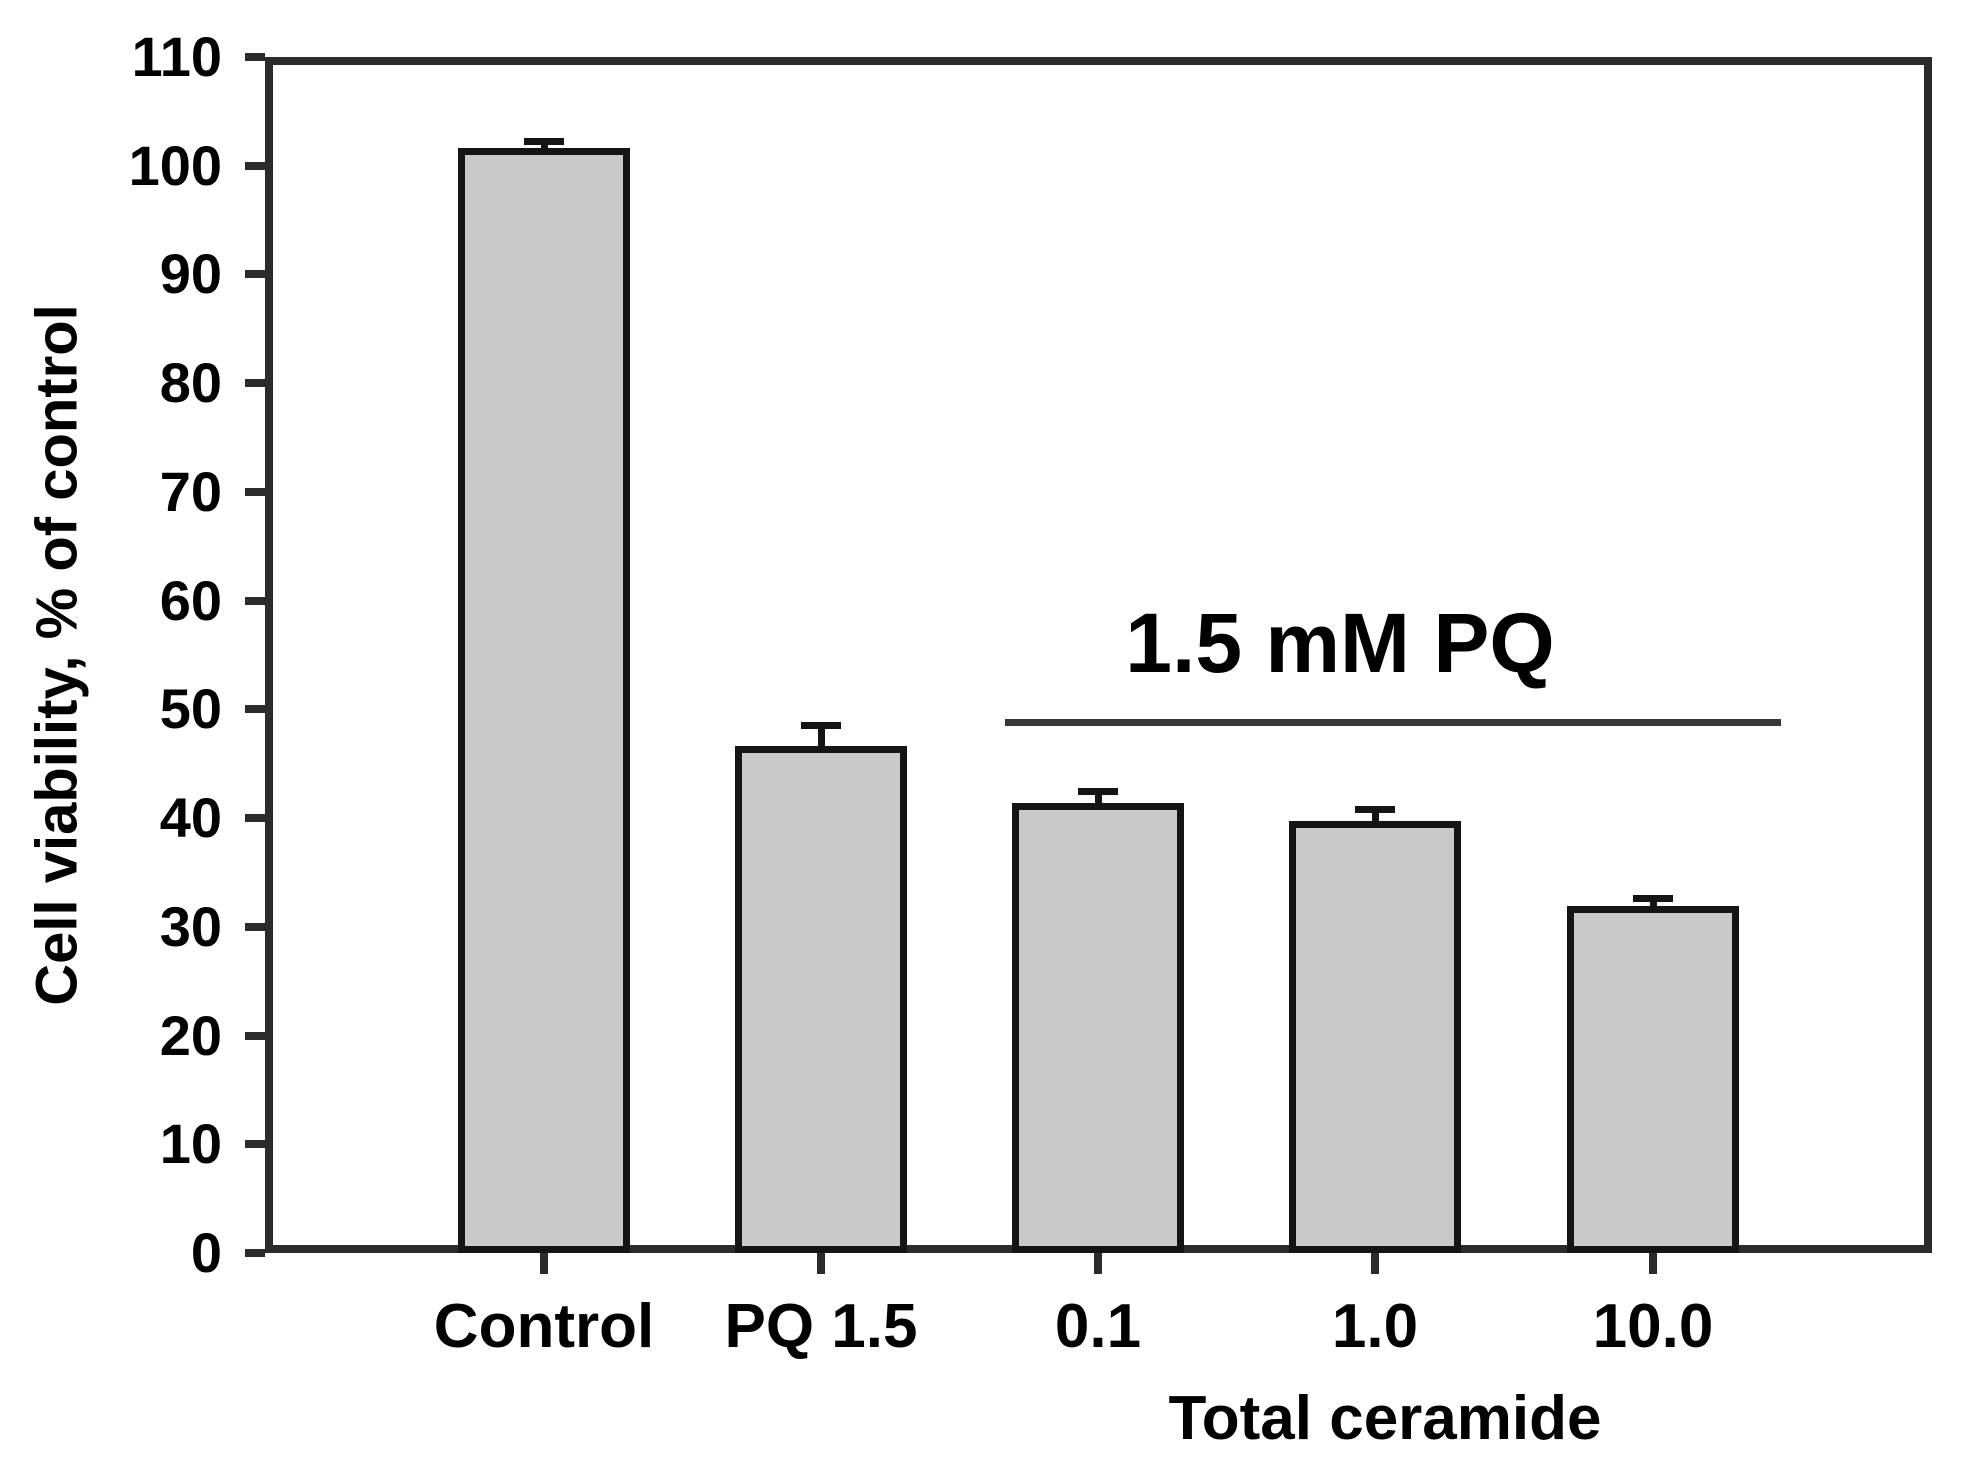  I want to click on x-axis-title: Total ceramide, so click(1385, 1418).